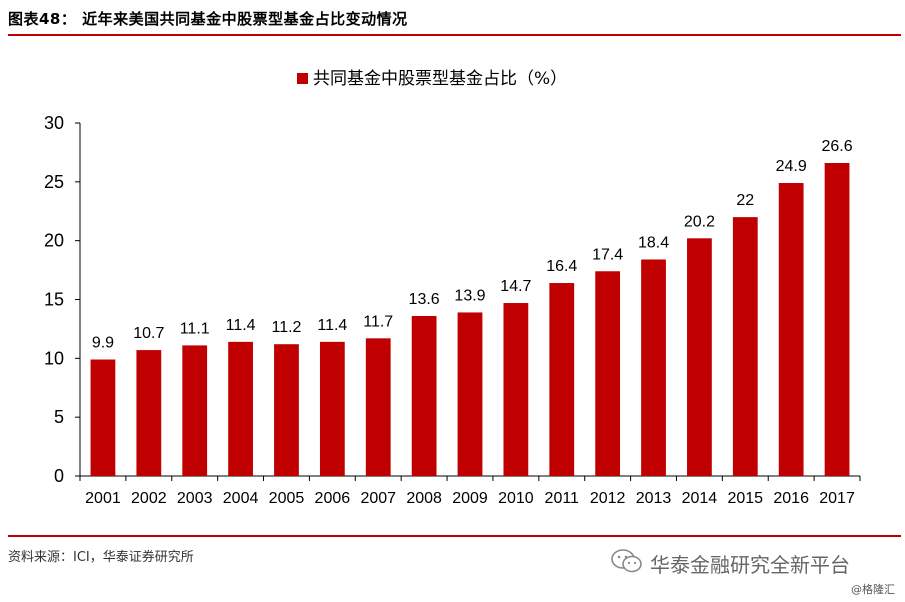 Image resolution: width=905 pixels, height=602 pixels. I want to click on x-tick-label: 2004, so click(241, 498).